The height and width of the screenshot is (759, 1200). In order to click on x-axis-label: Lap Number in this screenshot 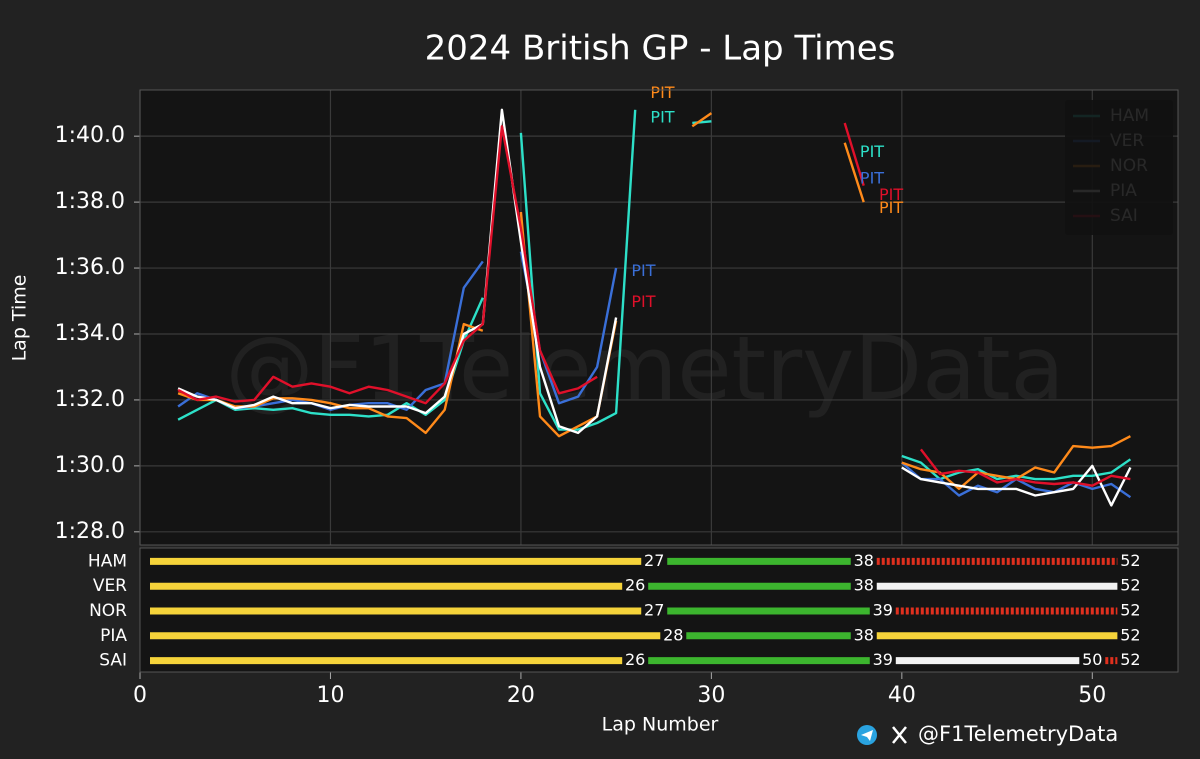, I will do `click(660, 725)`.